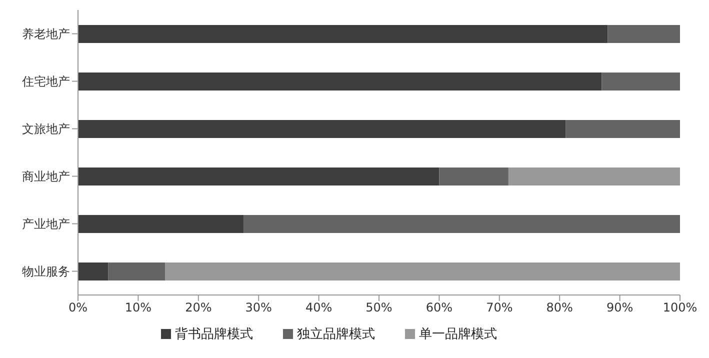  Describe the element at coordinates (198, 307) in the screenshot. I see `x-tick-label: 20%` at that location.